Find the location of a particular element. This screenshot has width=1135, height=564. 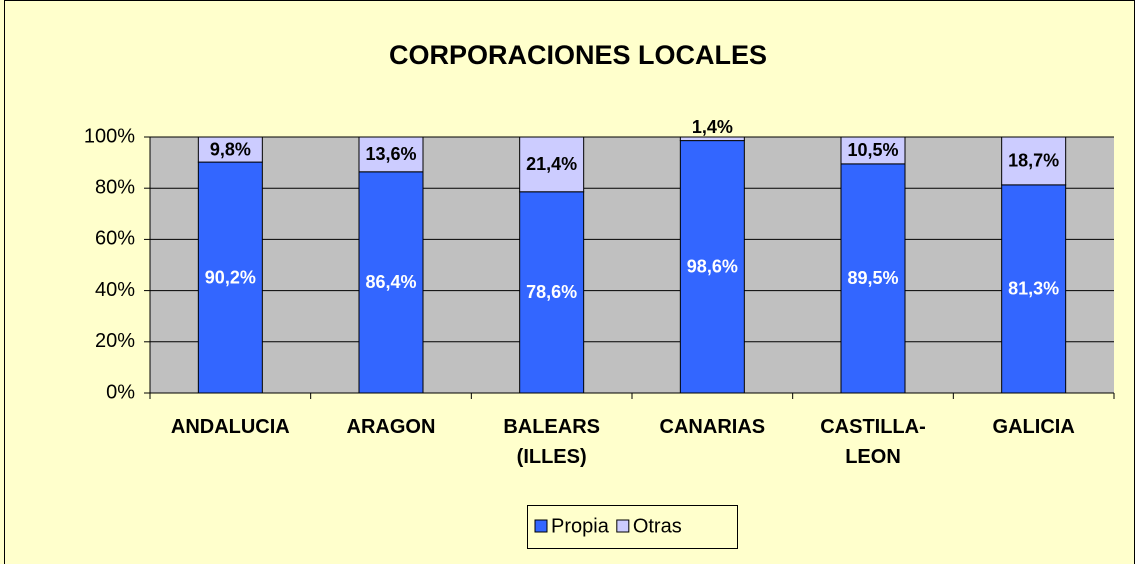

data-label: 18,7% is located at coordinates (1033, 161).